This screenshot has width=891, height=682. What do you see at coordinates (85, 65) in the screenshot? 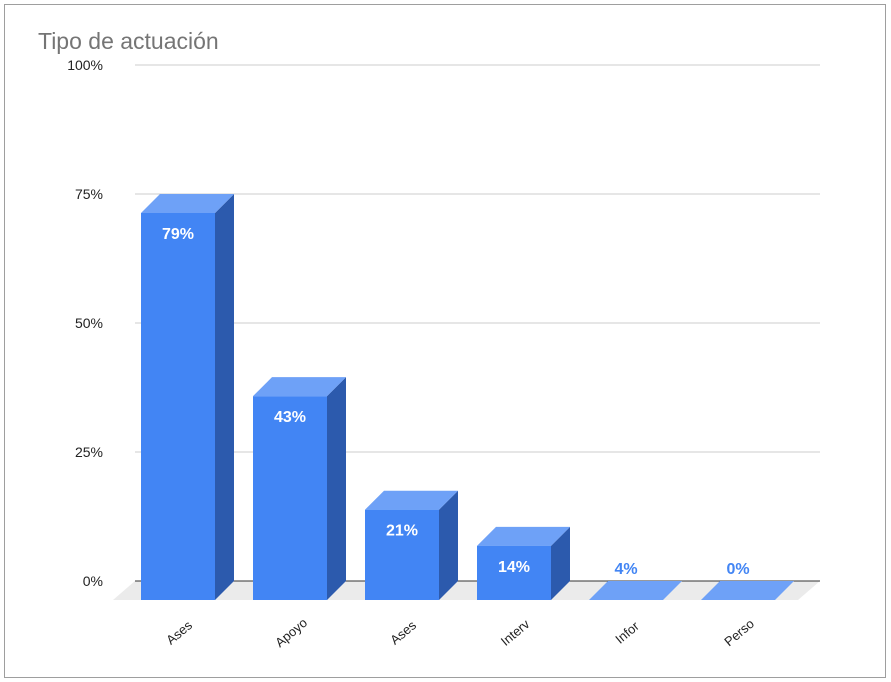
I see `y-tick-label: 100%` at bounding box center [85, 65].